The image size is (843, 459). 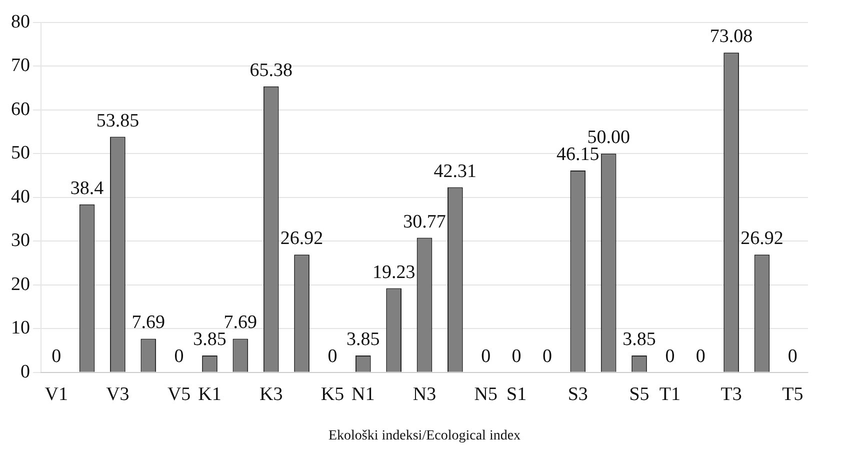 I want to click on y-tick-label: 70, so click(x=20, y=65).